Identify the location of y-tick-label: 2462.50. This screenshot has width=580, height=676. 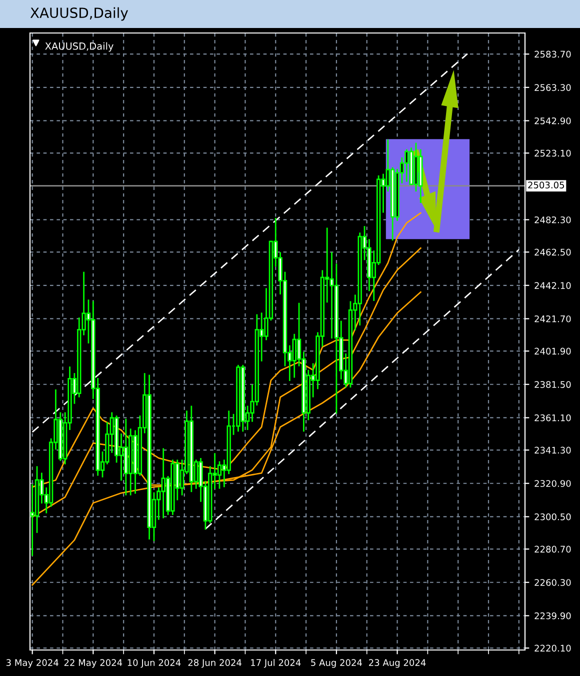
(552, 252).